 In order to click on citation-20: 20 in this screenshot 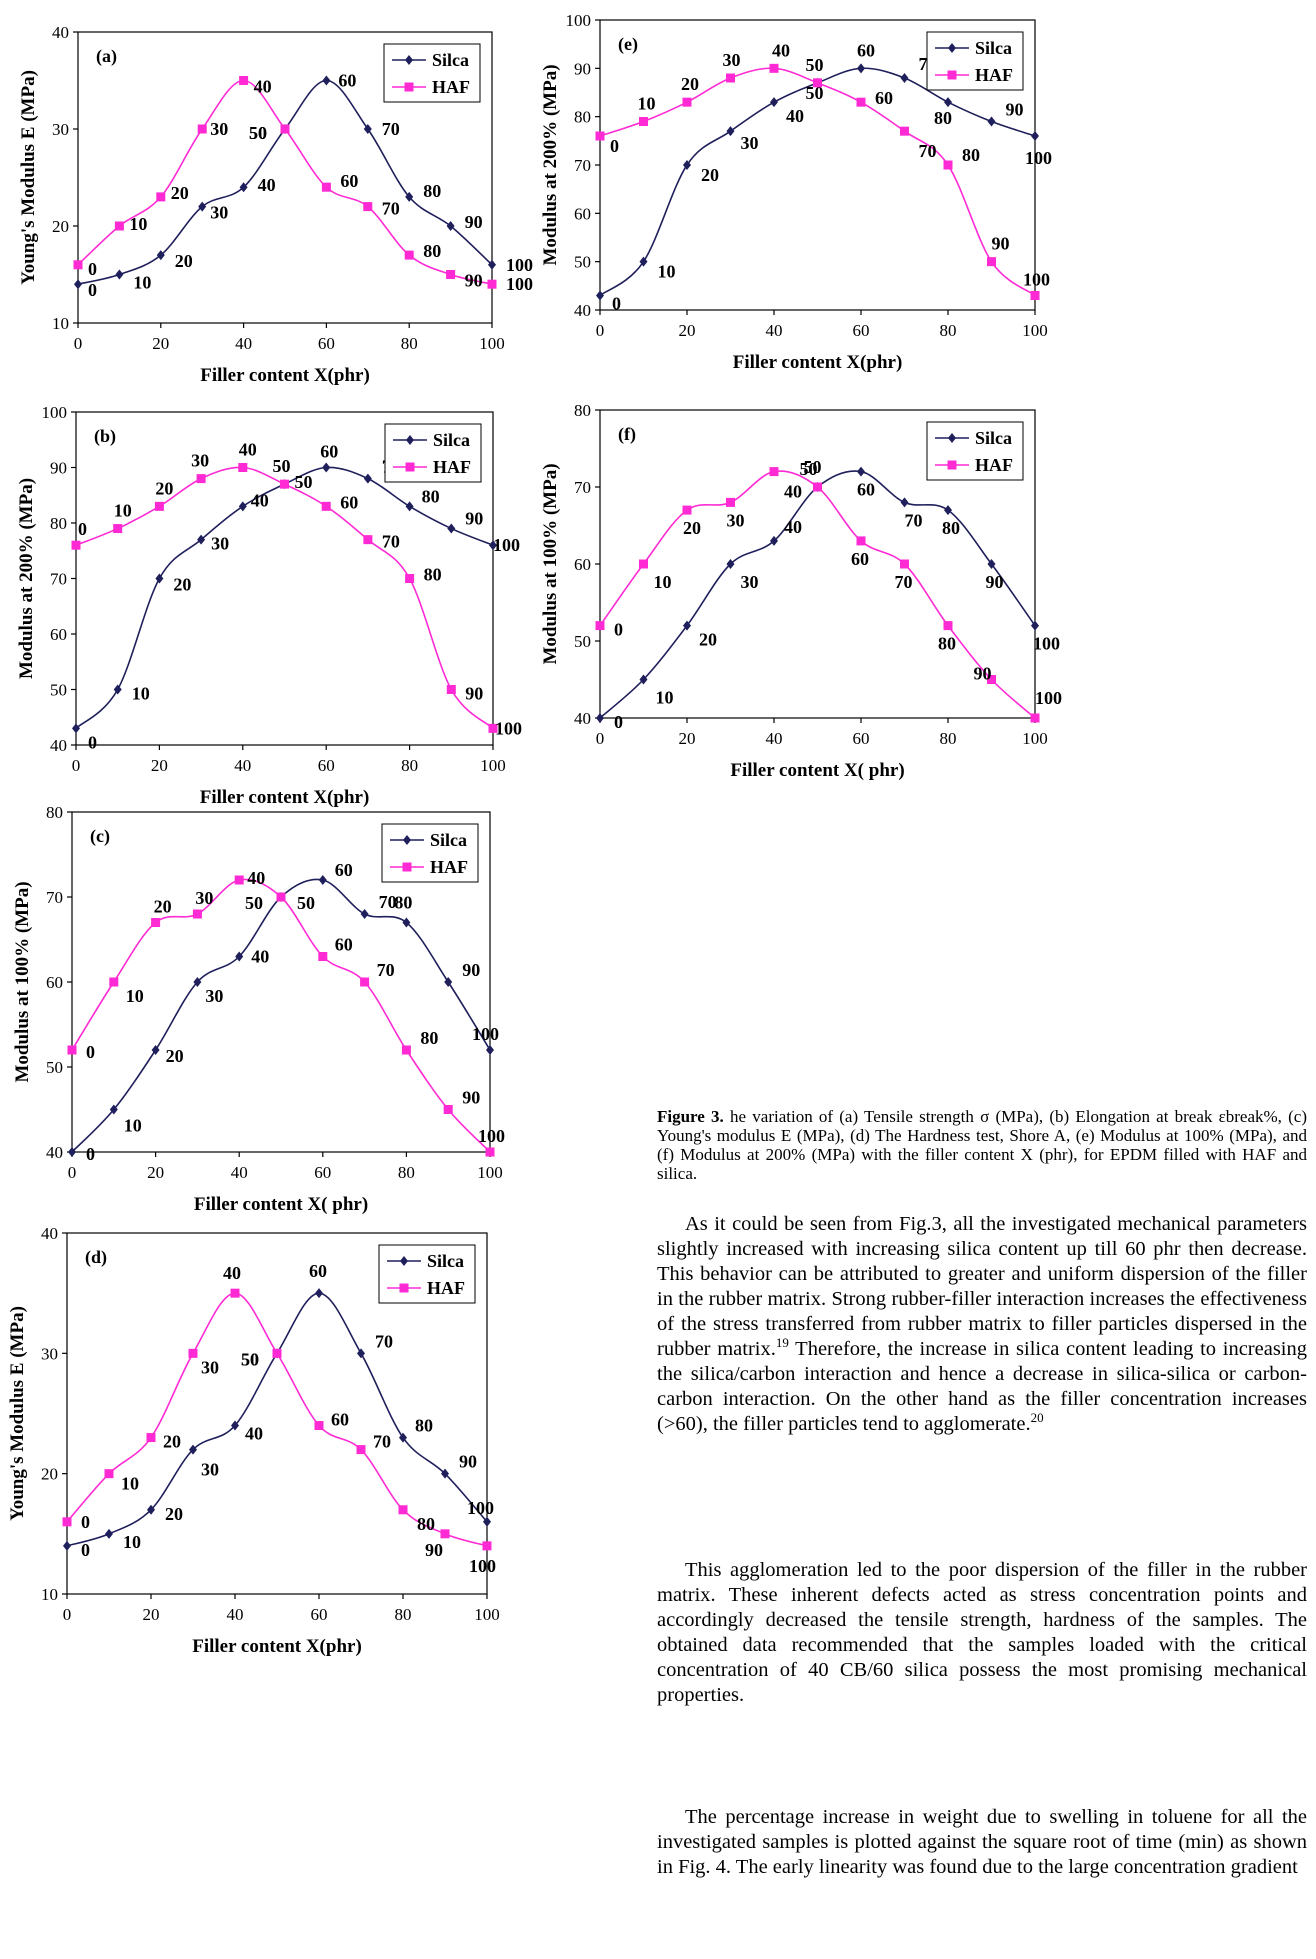, I will do `click(1037, 1418)`.